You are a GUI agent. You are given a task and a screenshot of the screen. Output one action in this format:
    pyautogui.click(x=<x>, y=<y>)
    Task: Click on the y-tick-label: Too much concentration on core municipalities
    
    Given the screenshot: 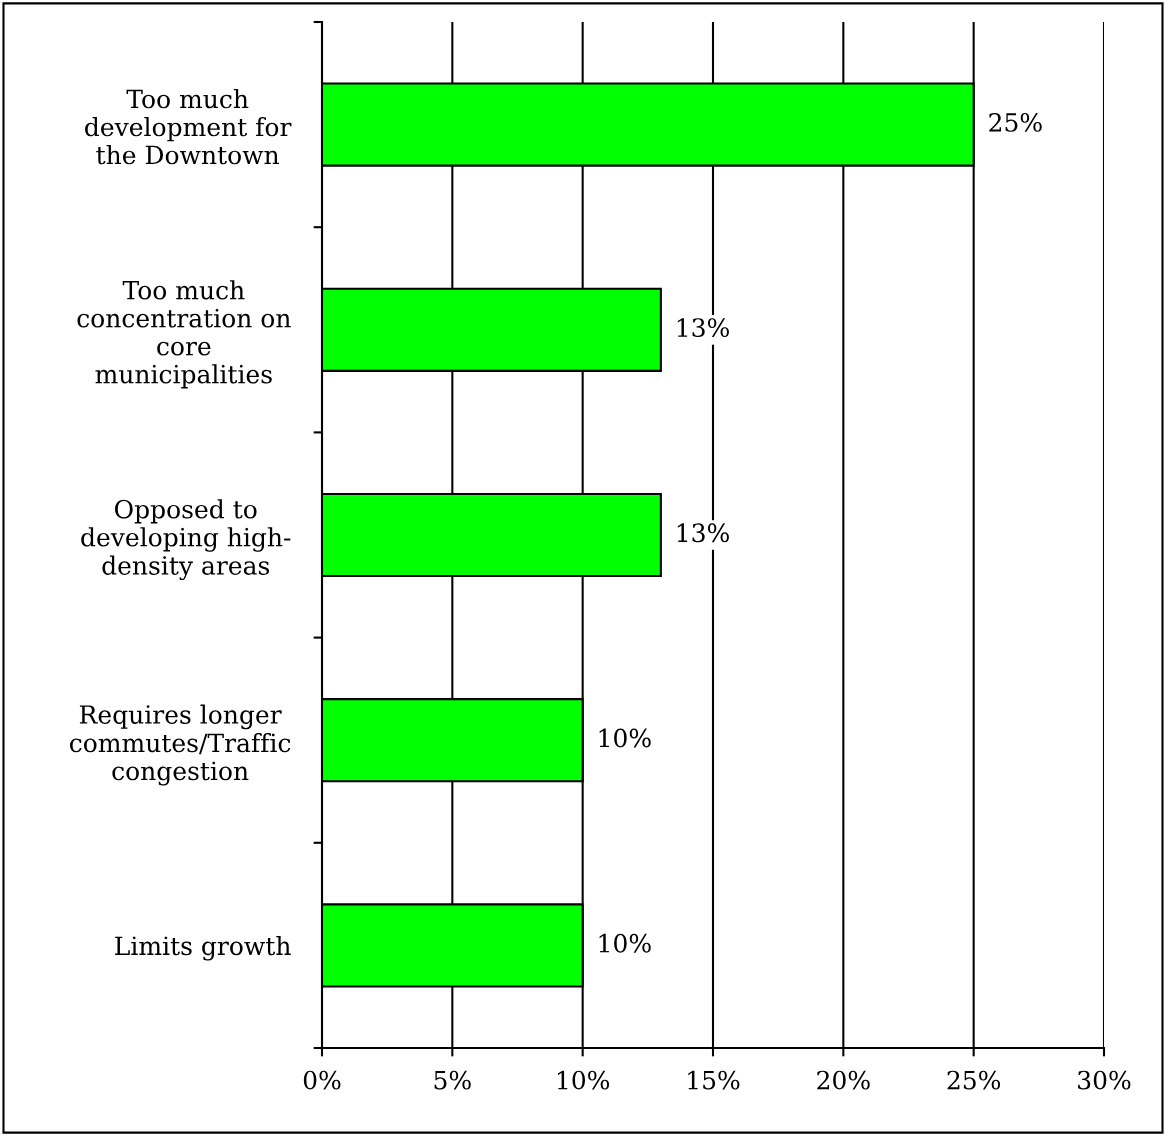 What is the action you would take?
    pyautogui.click(x=184, y=334)
    